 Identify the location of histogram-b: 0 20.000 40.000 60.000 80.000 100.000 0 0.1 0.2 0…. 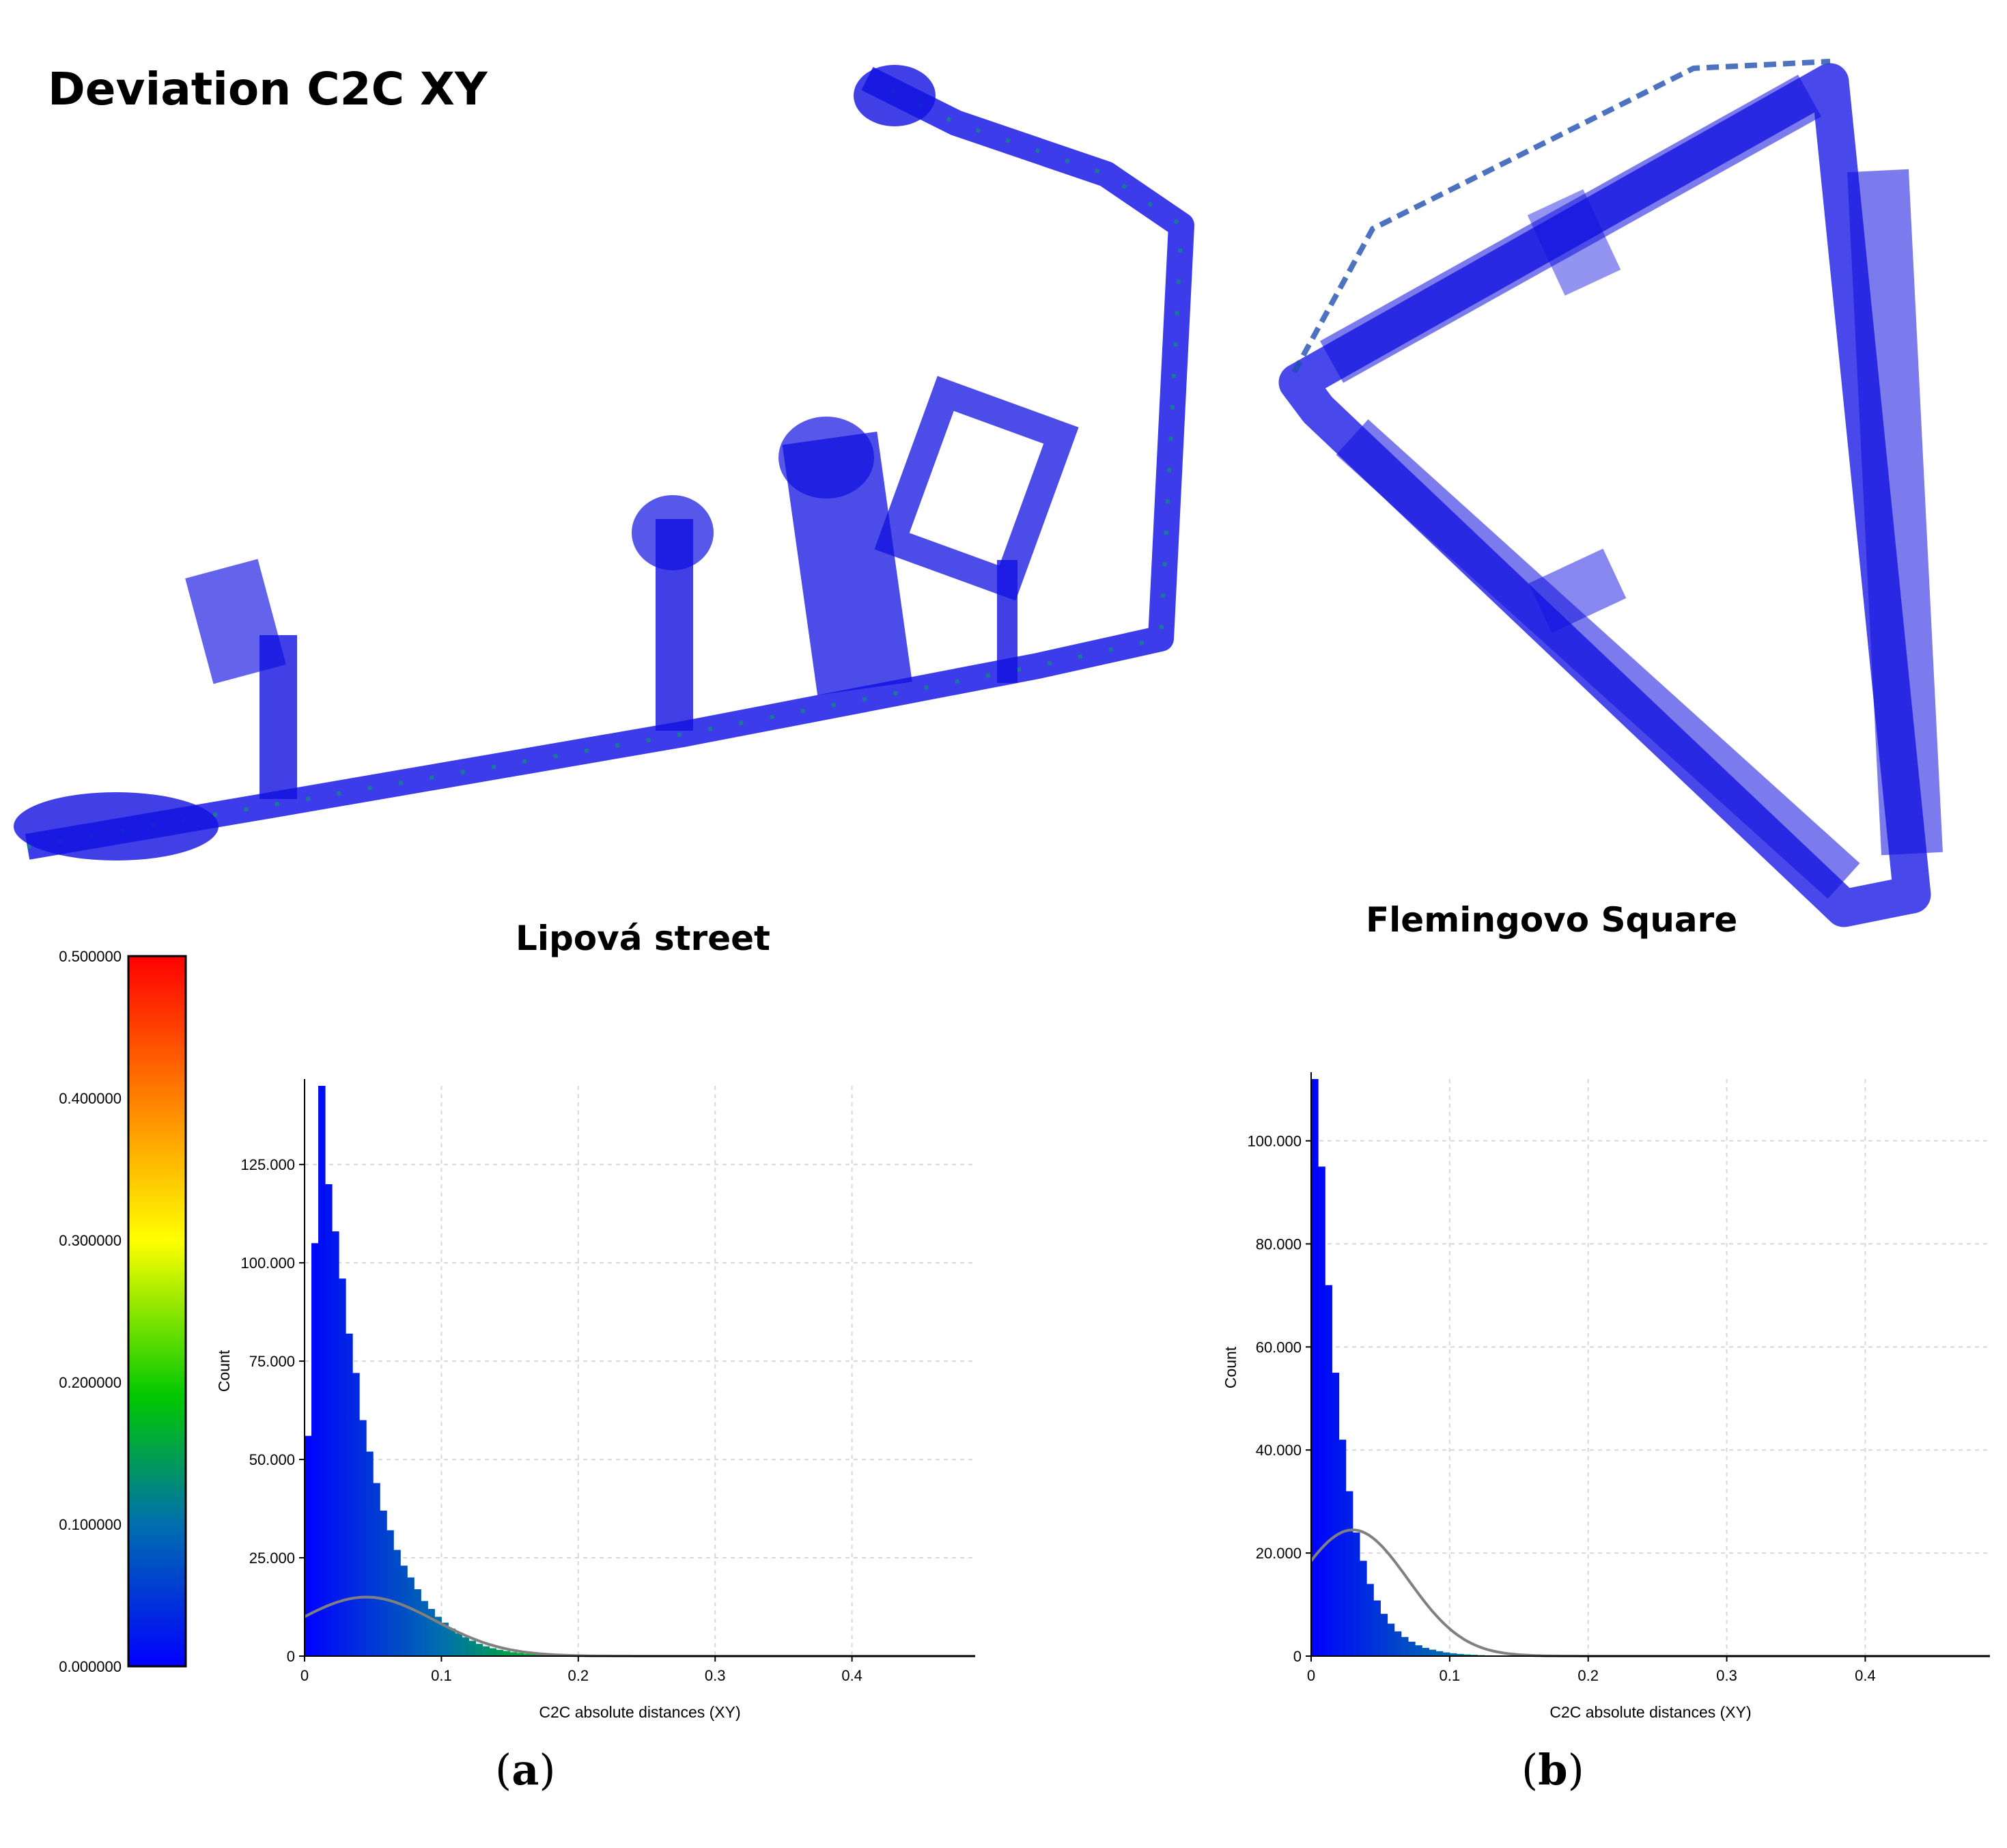
(1606, 1396).